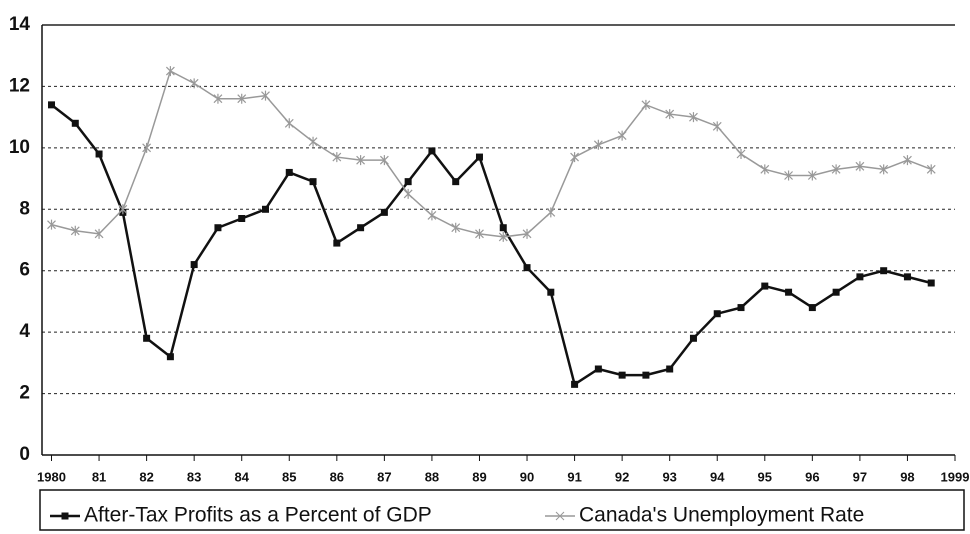 The width and height of the screenshot is (970, 534). Describe the element at coordinates (812, 476) in the screenshot. I see `x-tick-label: 96` at that location.